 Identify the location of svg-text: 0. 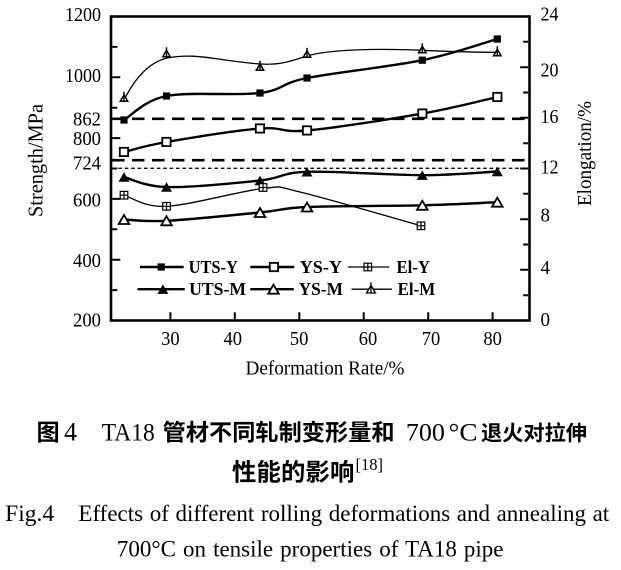
(546, 320).